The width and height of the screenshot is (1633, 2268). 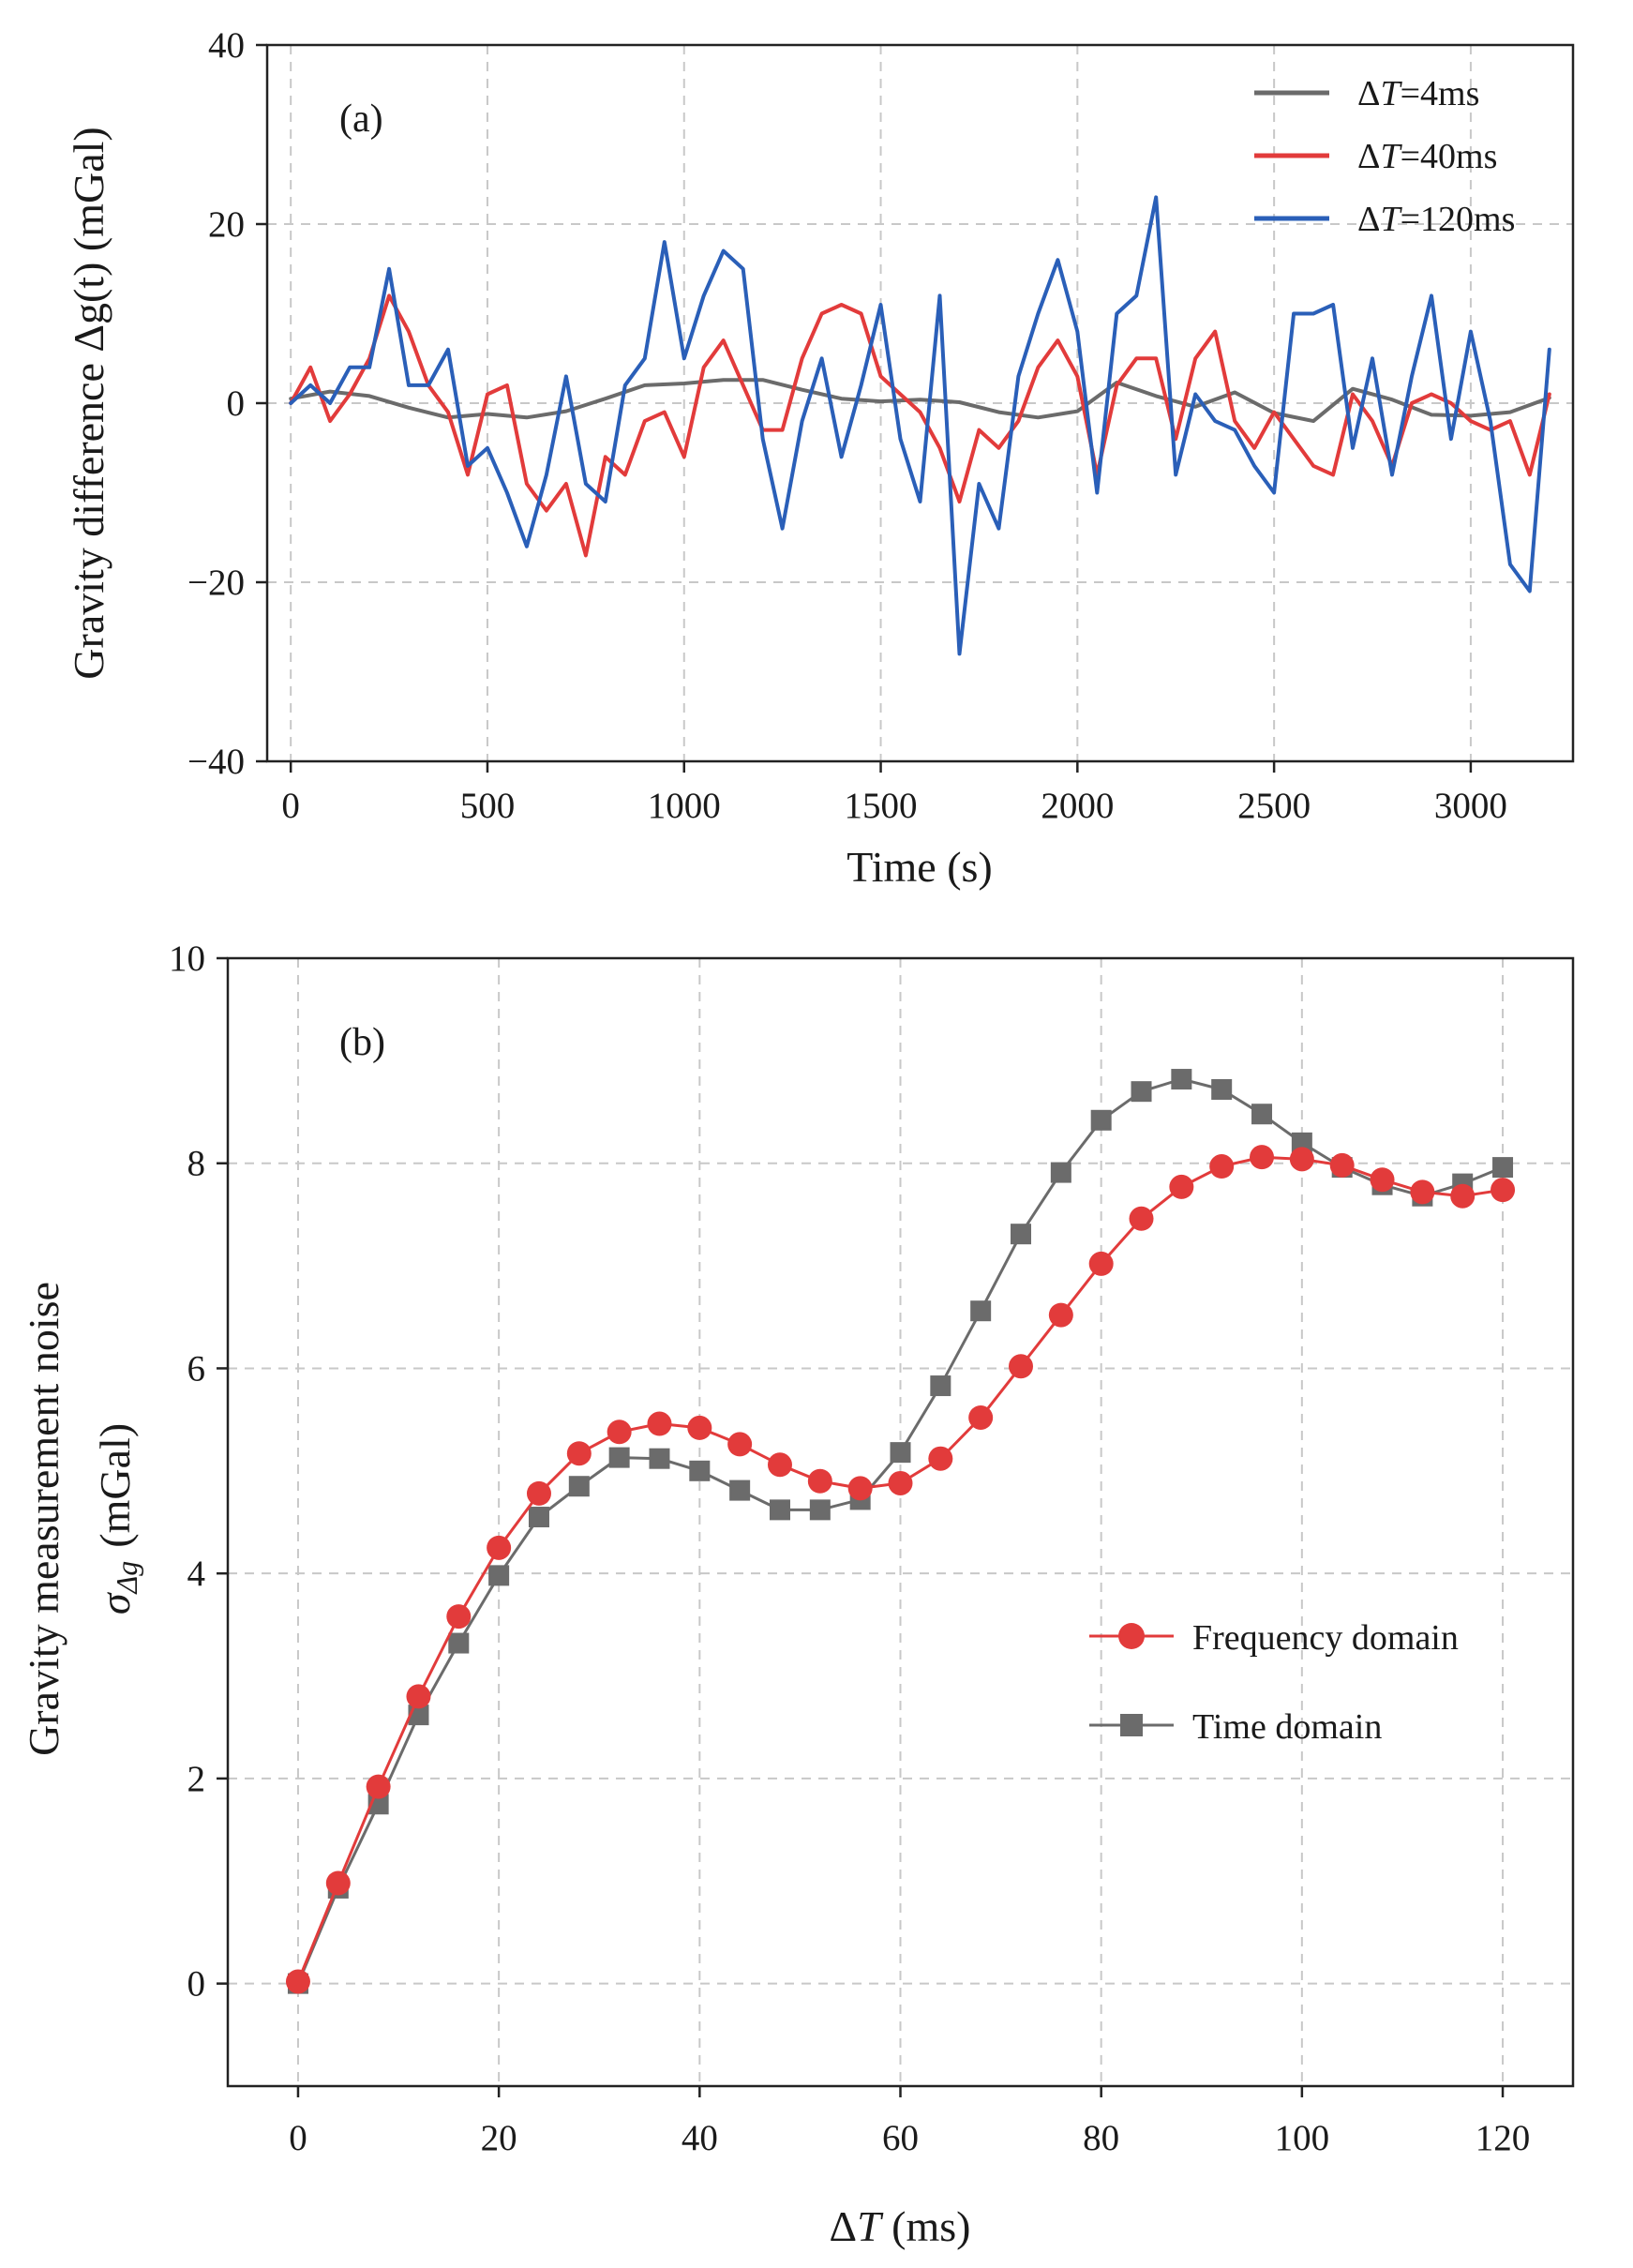 What do you see at coordinates (117, 1519) in the screenshot?
I see `panel-b-y-axis-title-line2: σΔg(mGal)` at bounding box center [117, 1519].